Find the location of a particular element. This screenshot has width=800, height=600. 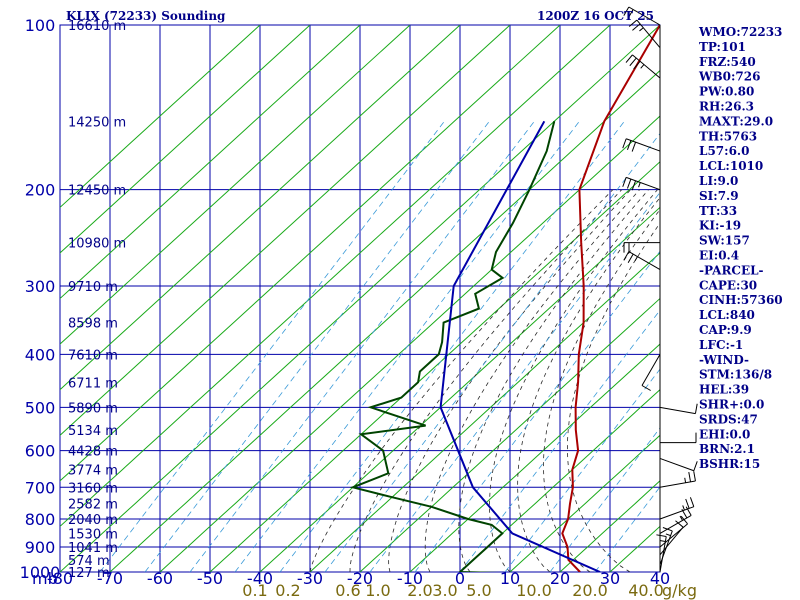

mixing-ratio-label: 40.0 is located at coordinates (646, 590).